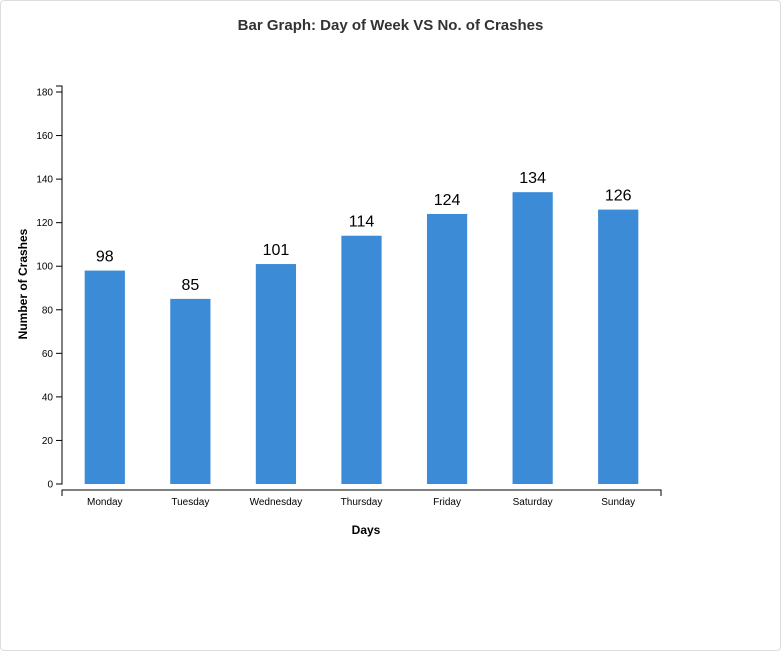 Image resolution: width=781 pixels, height=651 pixels. I want to click on data-label: 98, so click(105, 257).